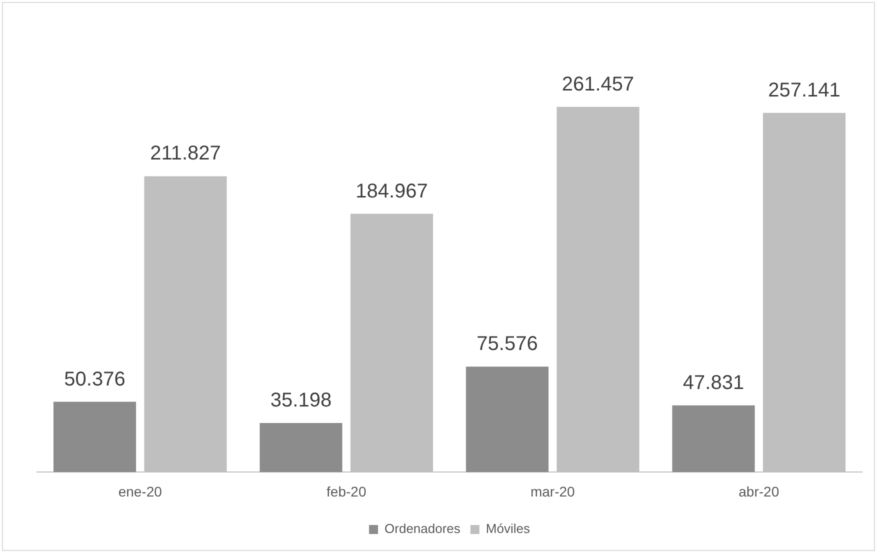  I want to click on data-label: 211.827, so click(185, 153).